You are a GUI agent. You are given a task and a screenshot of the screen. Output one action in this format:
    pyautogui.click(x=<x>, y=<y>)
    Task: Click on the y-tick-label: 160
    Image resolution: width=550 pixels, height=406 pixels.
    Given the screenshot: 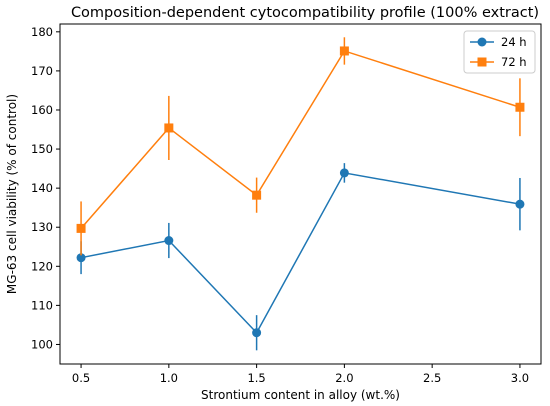 What is the action you would take?
    pyautogui.click(x=42, y=110)
    